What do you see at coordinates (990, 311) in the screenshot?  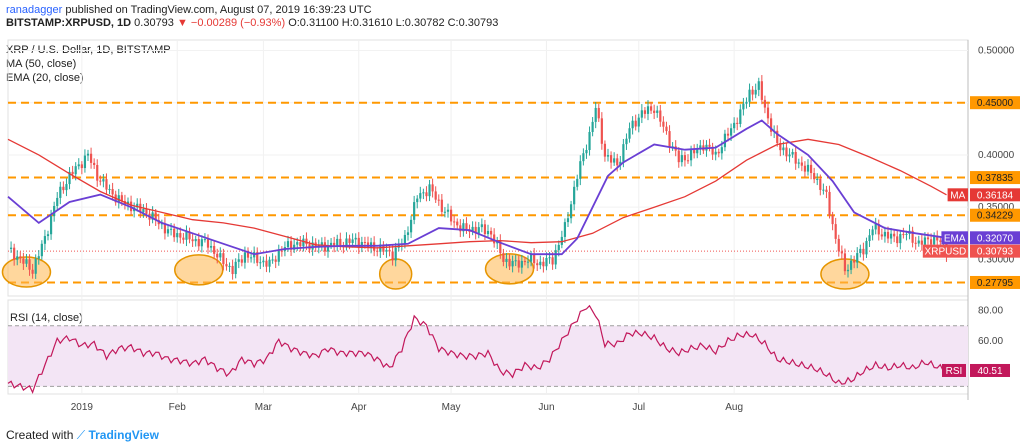 I see `rsi-y-tick-label: 80.00` at bounding box center [990, 311].